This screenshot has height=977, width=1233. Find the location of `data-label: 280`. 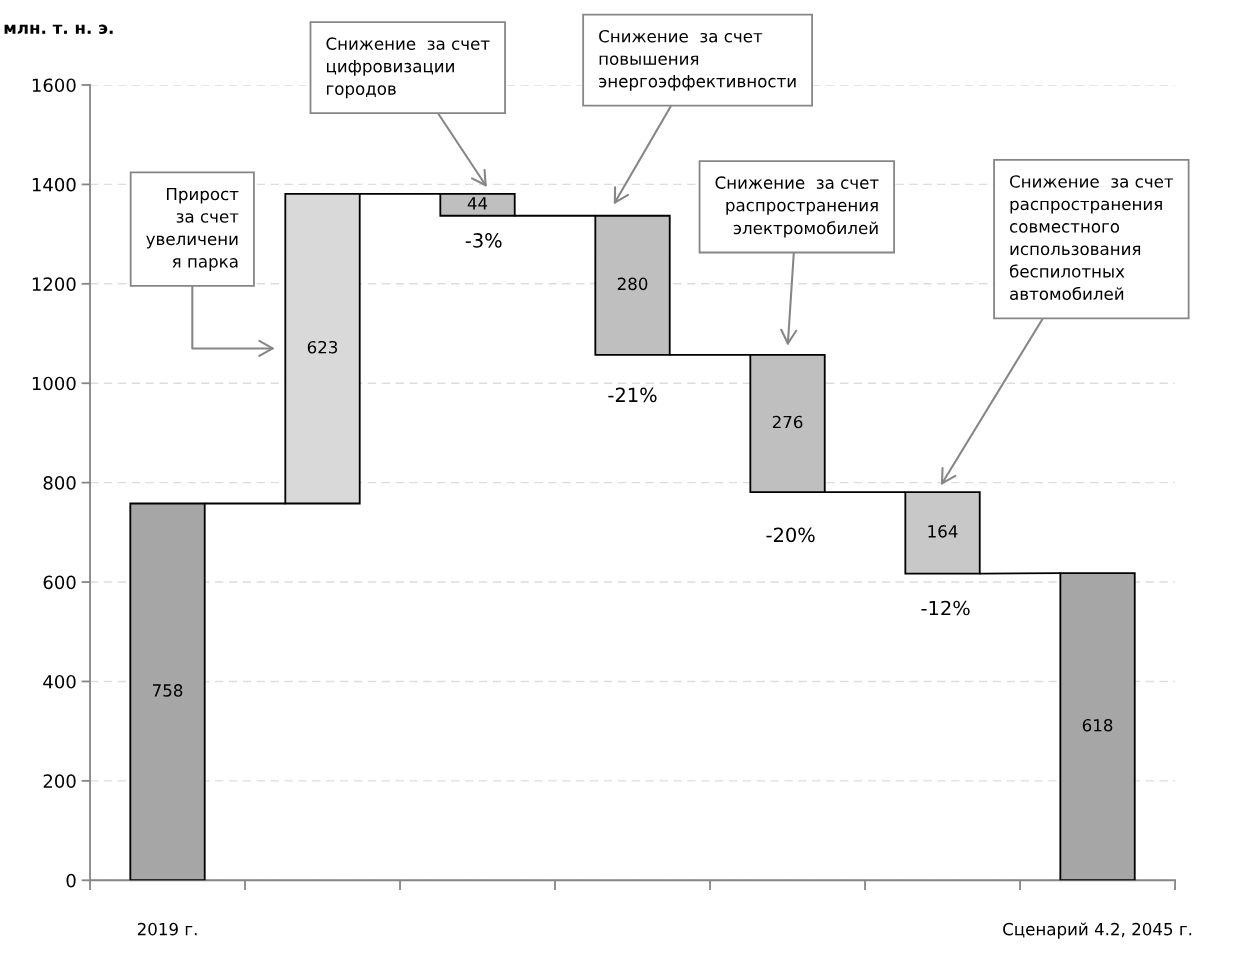

data-label: 280 is located at coordinates (632, 284).